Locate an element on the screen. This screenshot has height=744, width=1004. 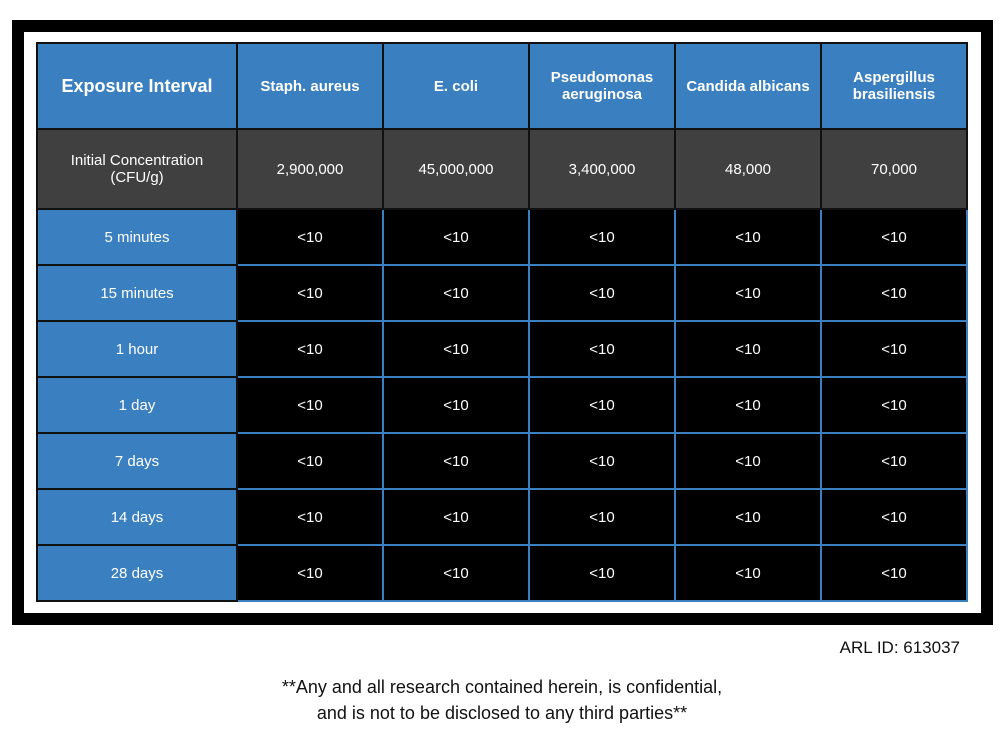
table-row: 28 days <10 <10 <10 <10 <10 is located at coordinates (502, 573).